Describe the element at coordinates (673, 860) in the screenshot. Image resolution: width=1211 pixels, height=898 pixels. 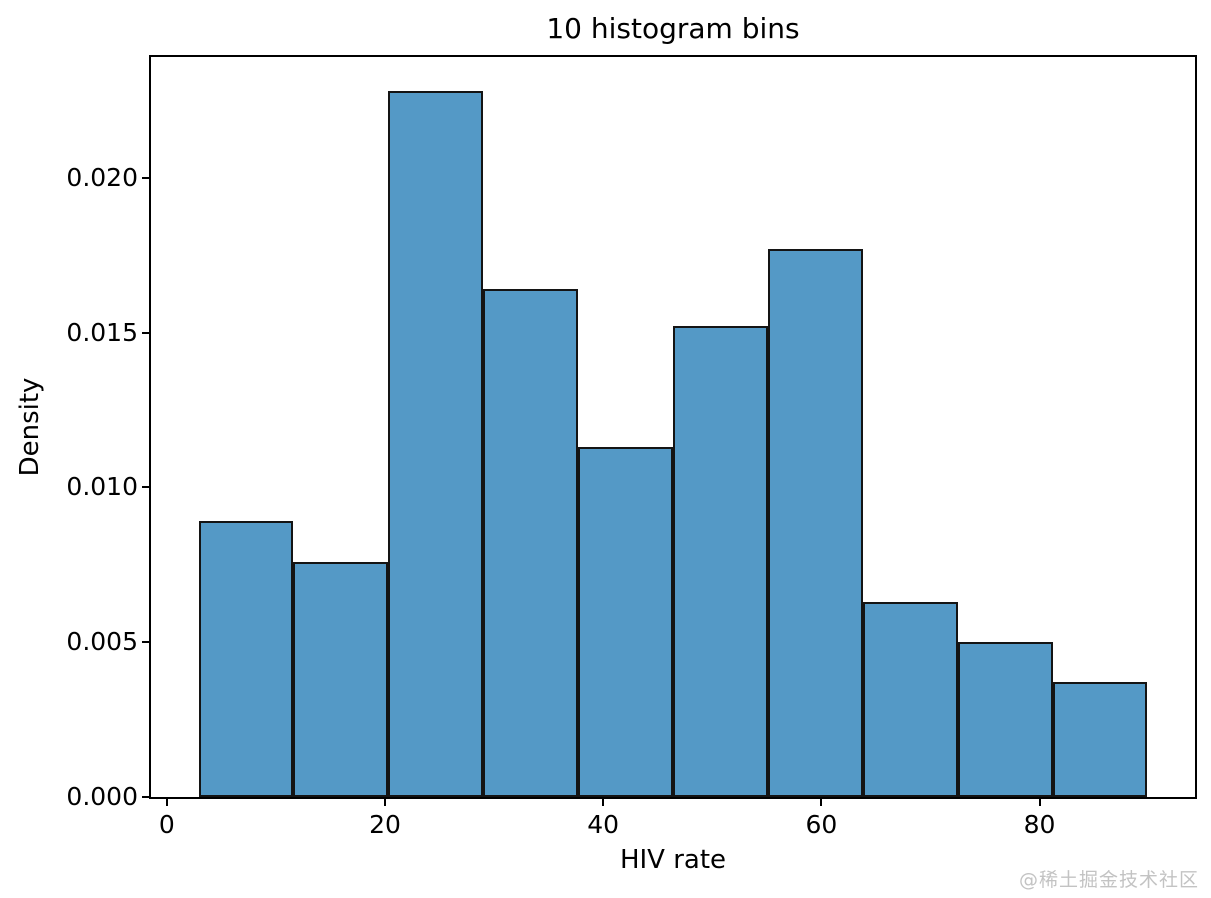
I see `x-axis-label: HIV rate` at that location.